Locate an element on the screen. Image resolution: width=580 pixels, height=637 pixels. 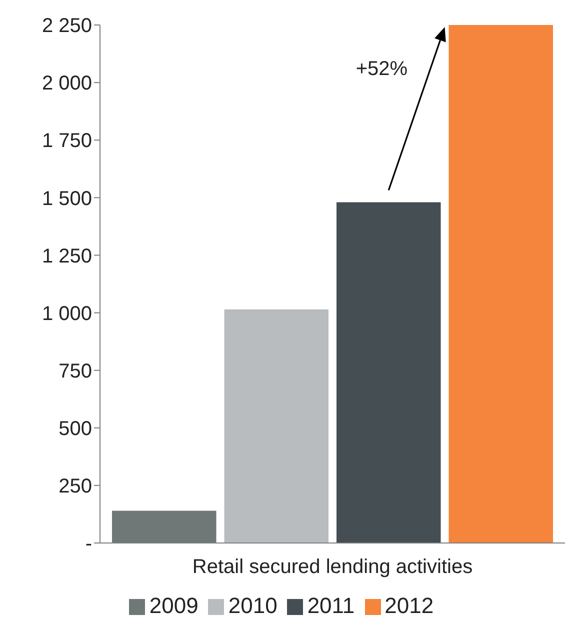
legend-label: 2011 is located at coordinates (331, 605).